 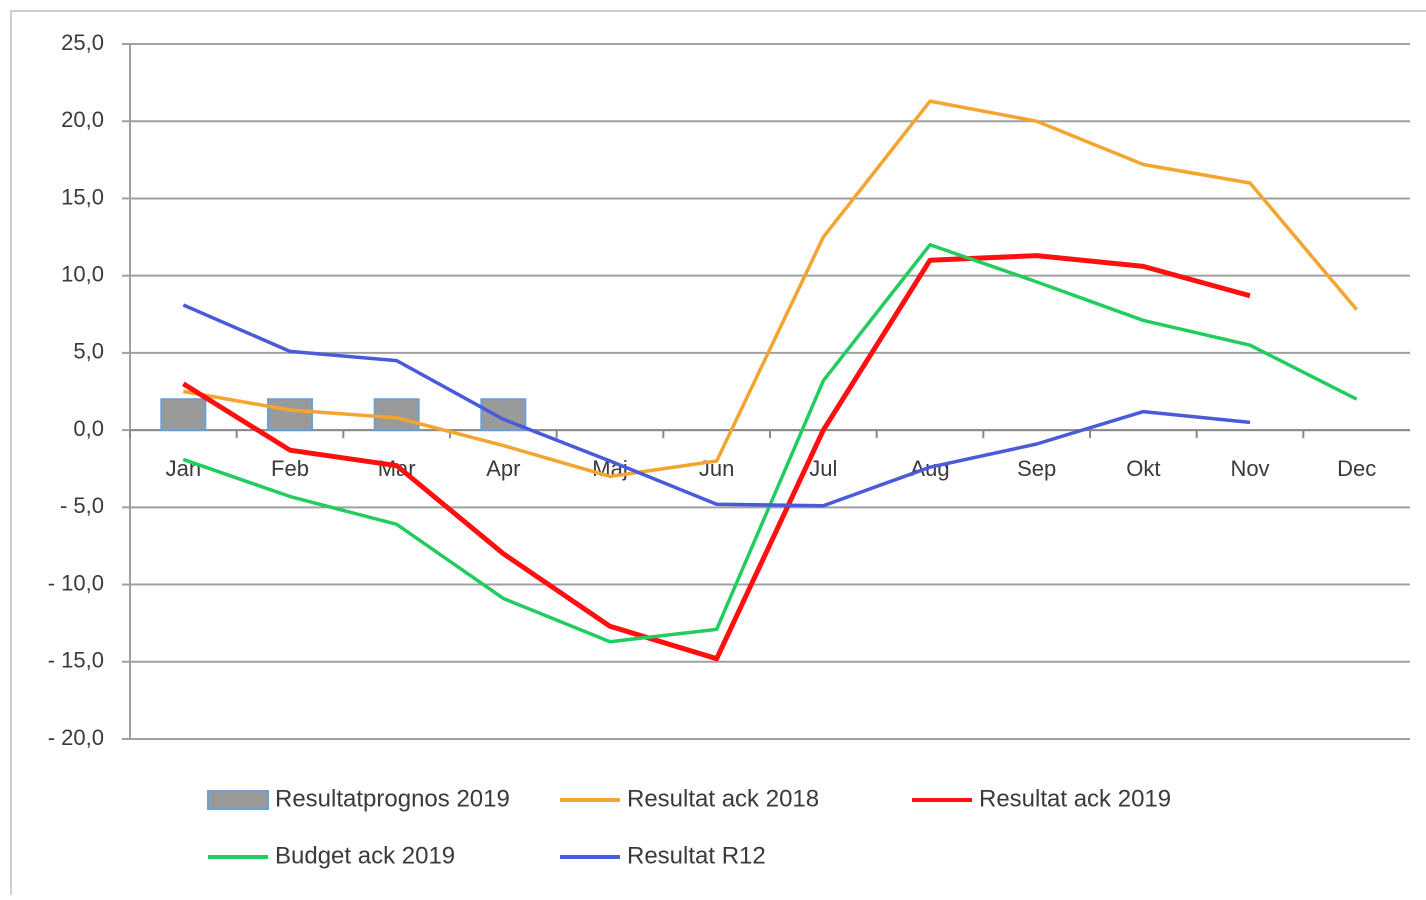 What do you see at coordinates (88, 428) in the screenshot?
I see `y-tick-label: 0,0` at bounding box center [88, 428].